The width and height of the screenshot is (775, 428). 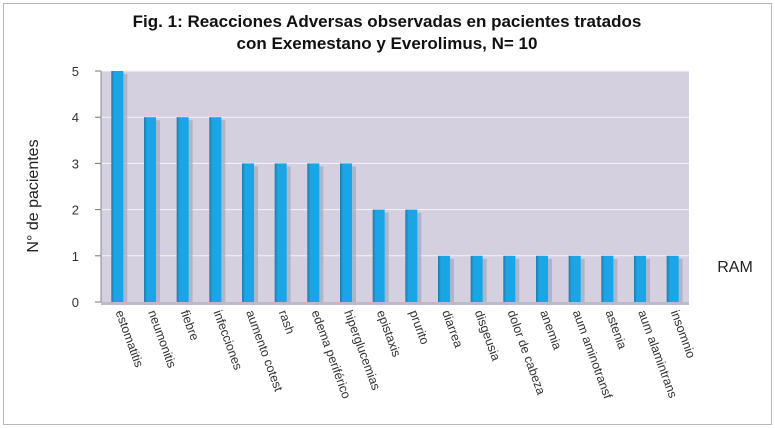 What do you see at coordinates (735, 267) in the screenshot?
I see `x-axis-title: RAM` at bounding box center [735, 267].